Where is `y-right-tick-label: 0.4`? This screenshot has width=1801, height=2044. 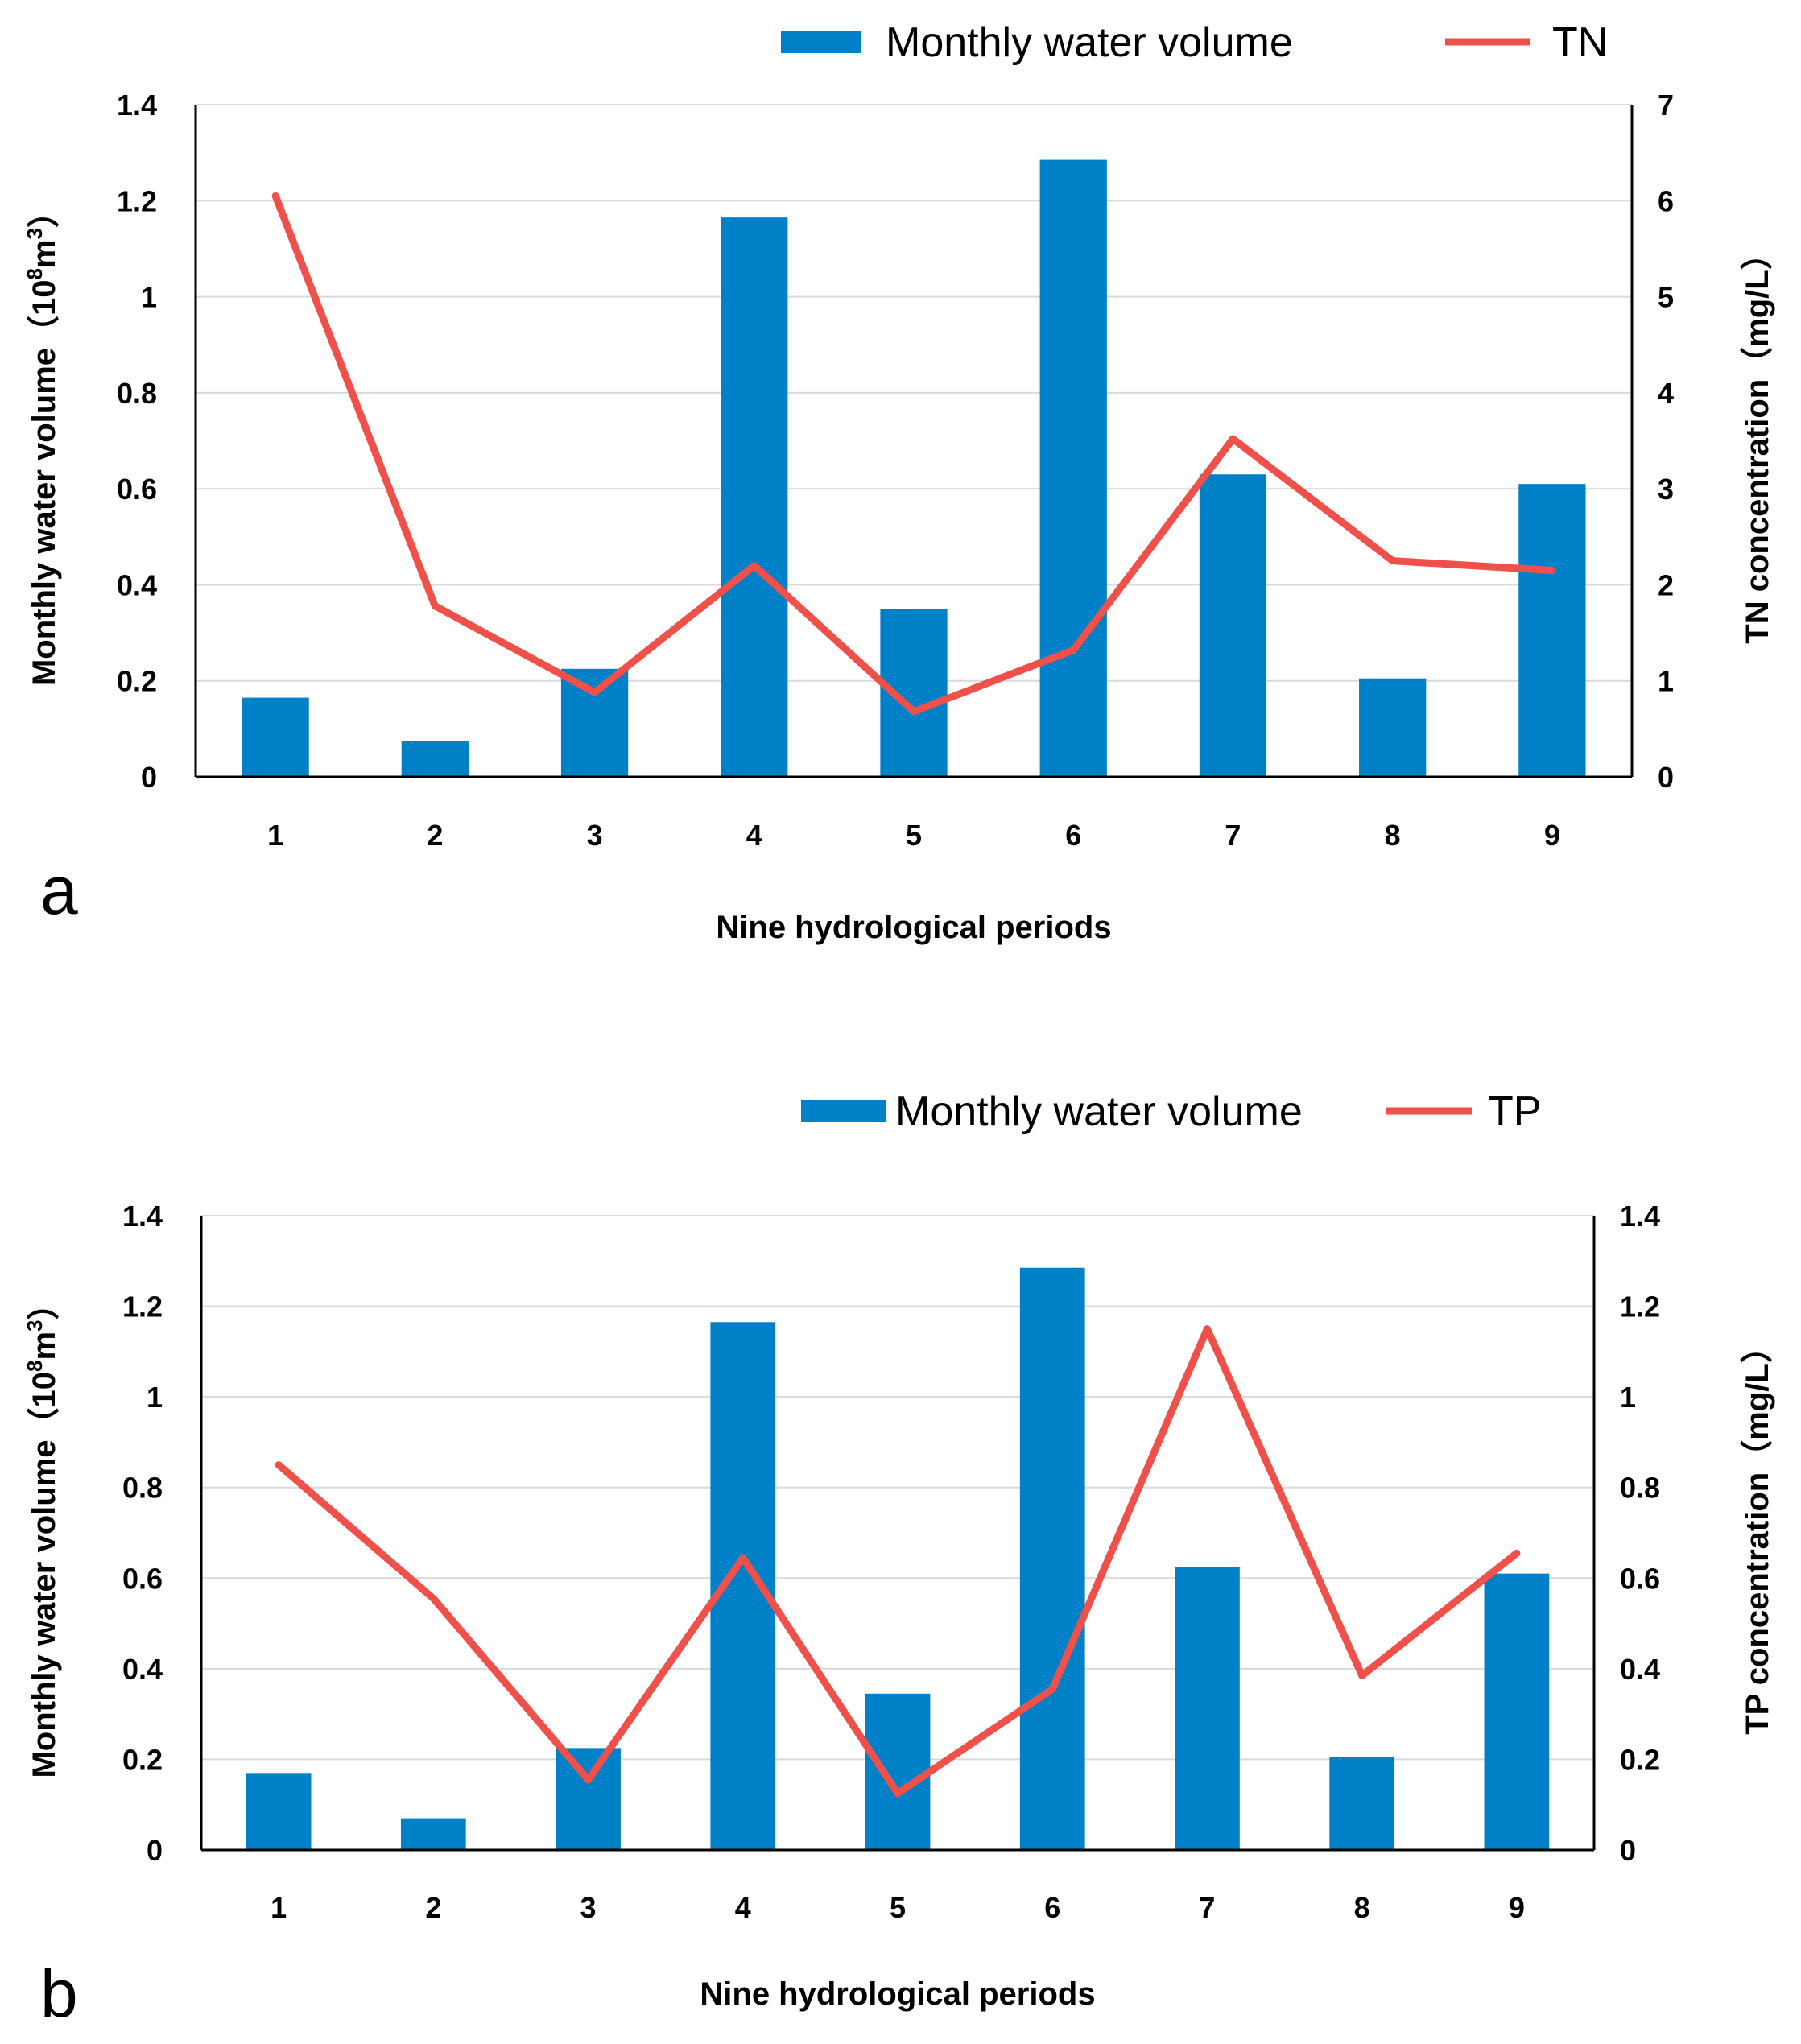
y-right-tick-label: 0.4 is located at coordinates (1640, 1670).